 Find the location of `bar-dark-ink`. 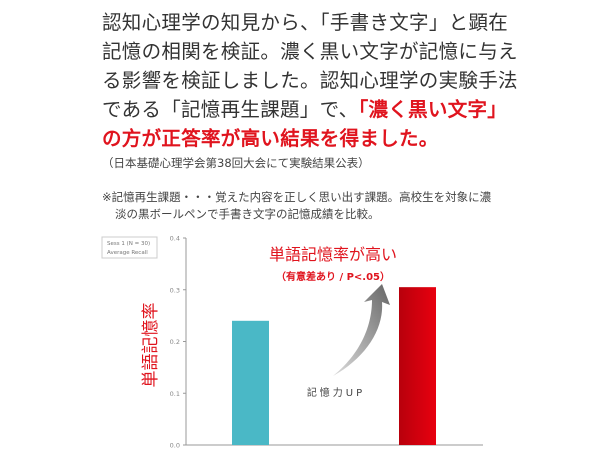

bar-dark-ink is located at coordinates (417, 366).